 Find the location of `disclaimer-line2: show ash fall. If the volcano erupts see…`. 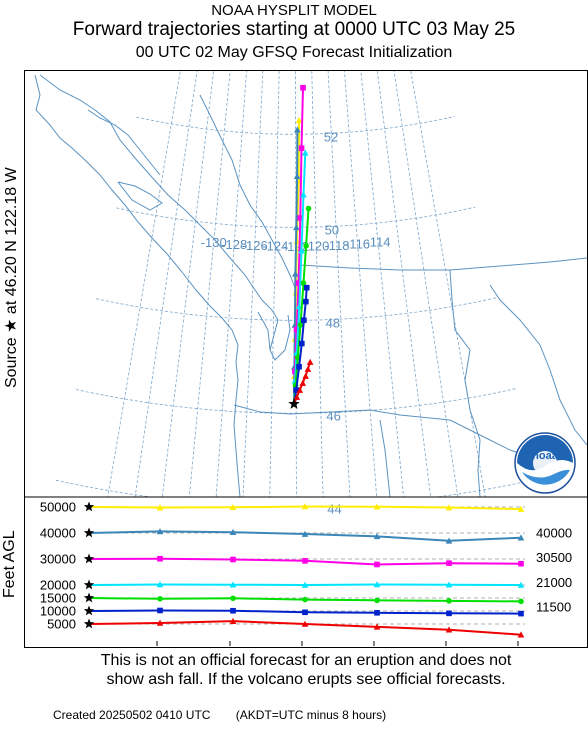

disclaimer-line2: show ash fall. If the volcano erupts see… is located at coordinates (306, 679).